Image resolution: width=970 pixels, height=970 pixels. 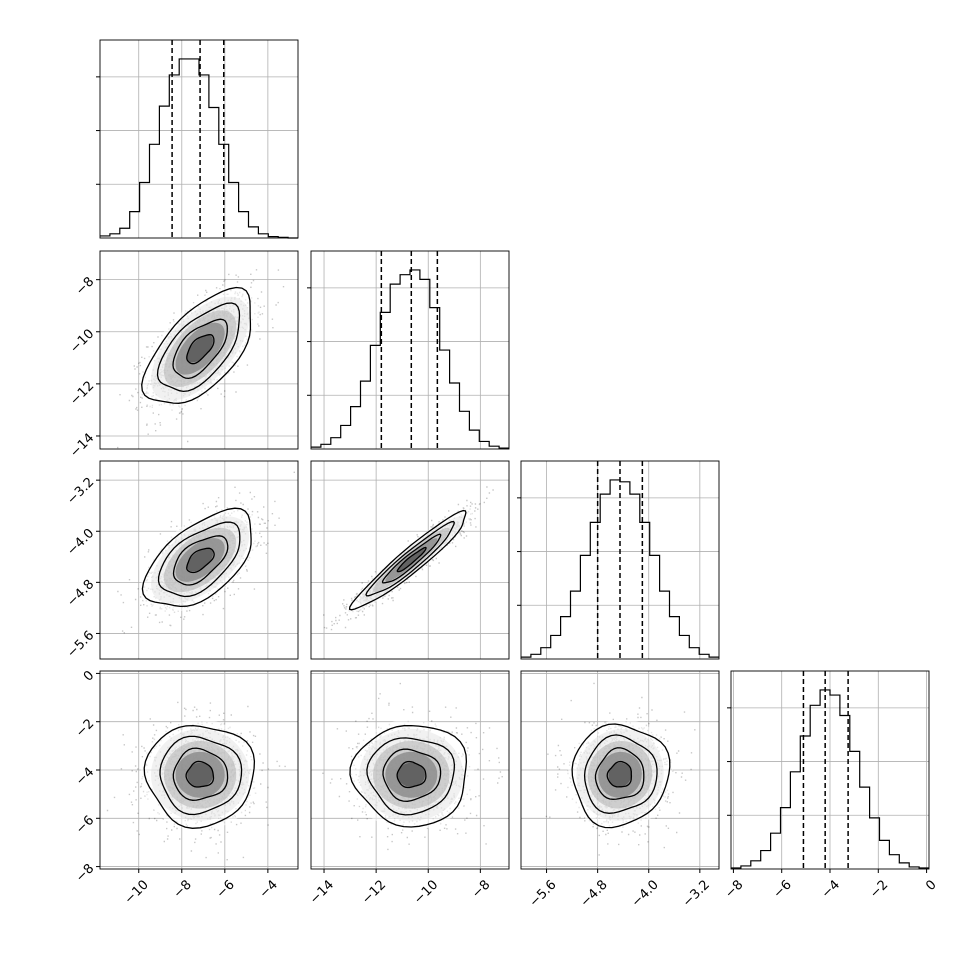 I want to click on y-tick-label: −4.8, so click(x=80, y=593).